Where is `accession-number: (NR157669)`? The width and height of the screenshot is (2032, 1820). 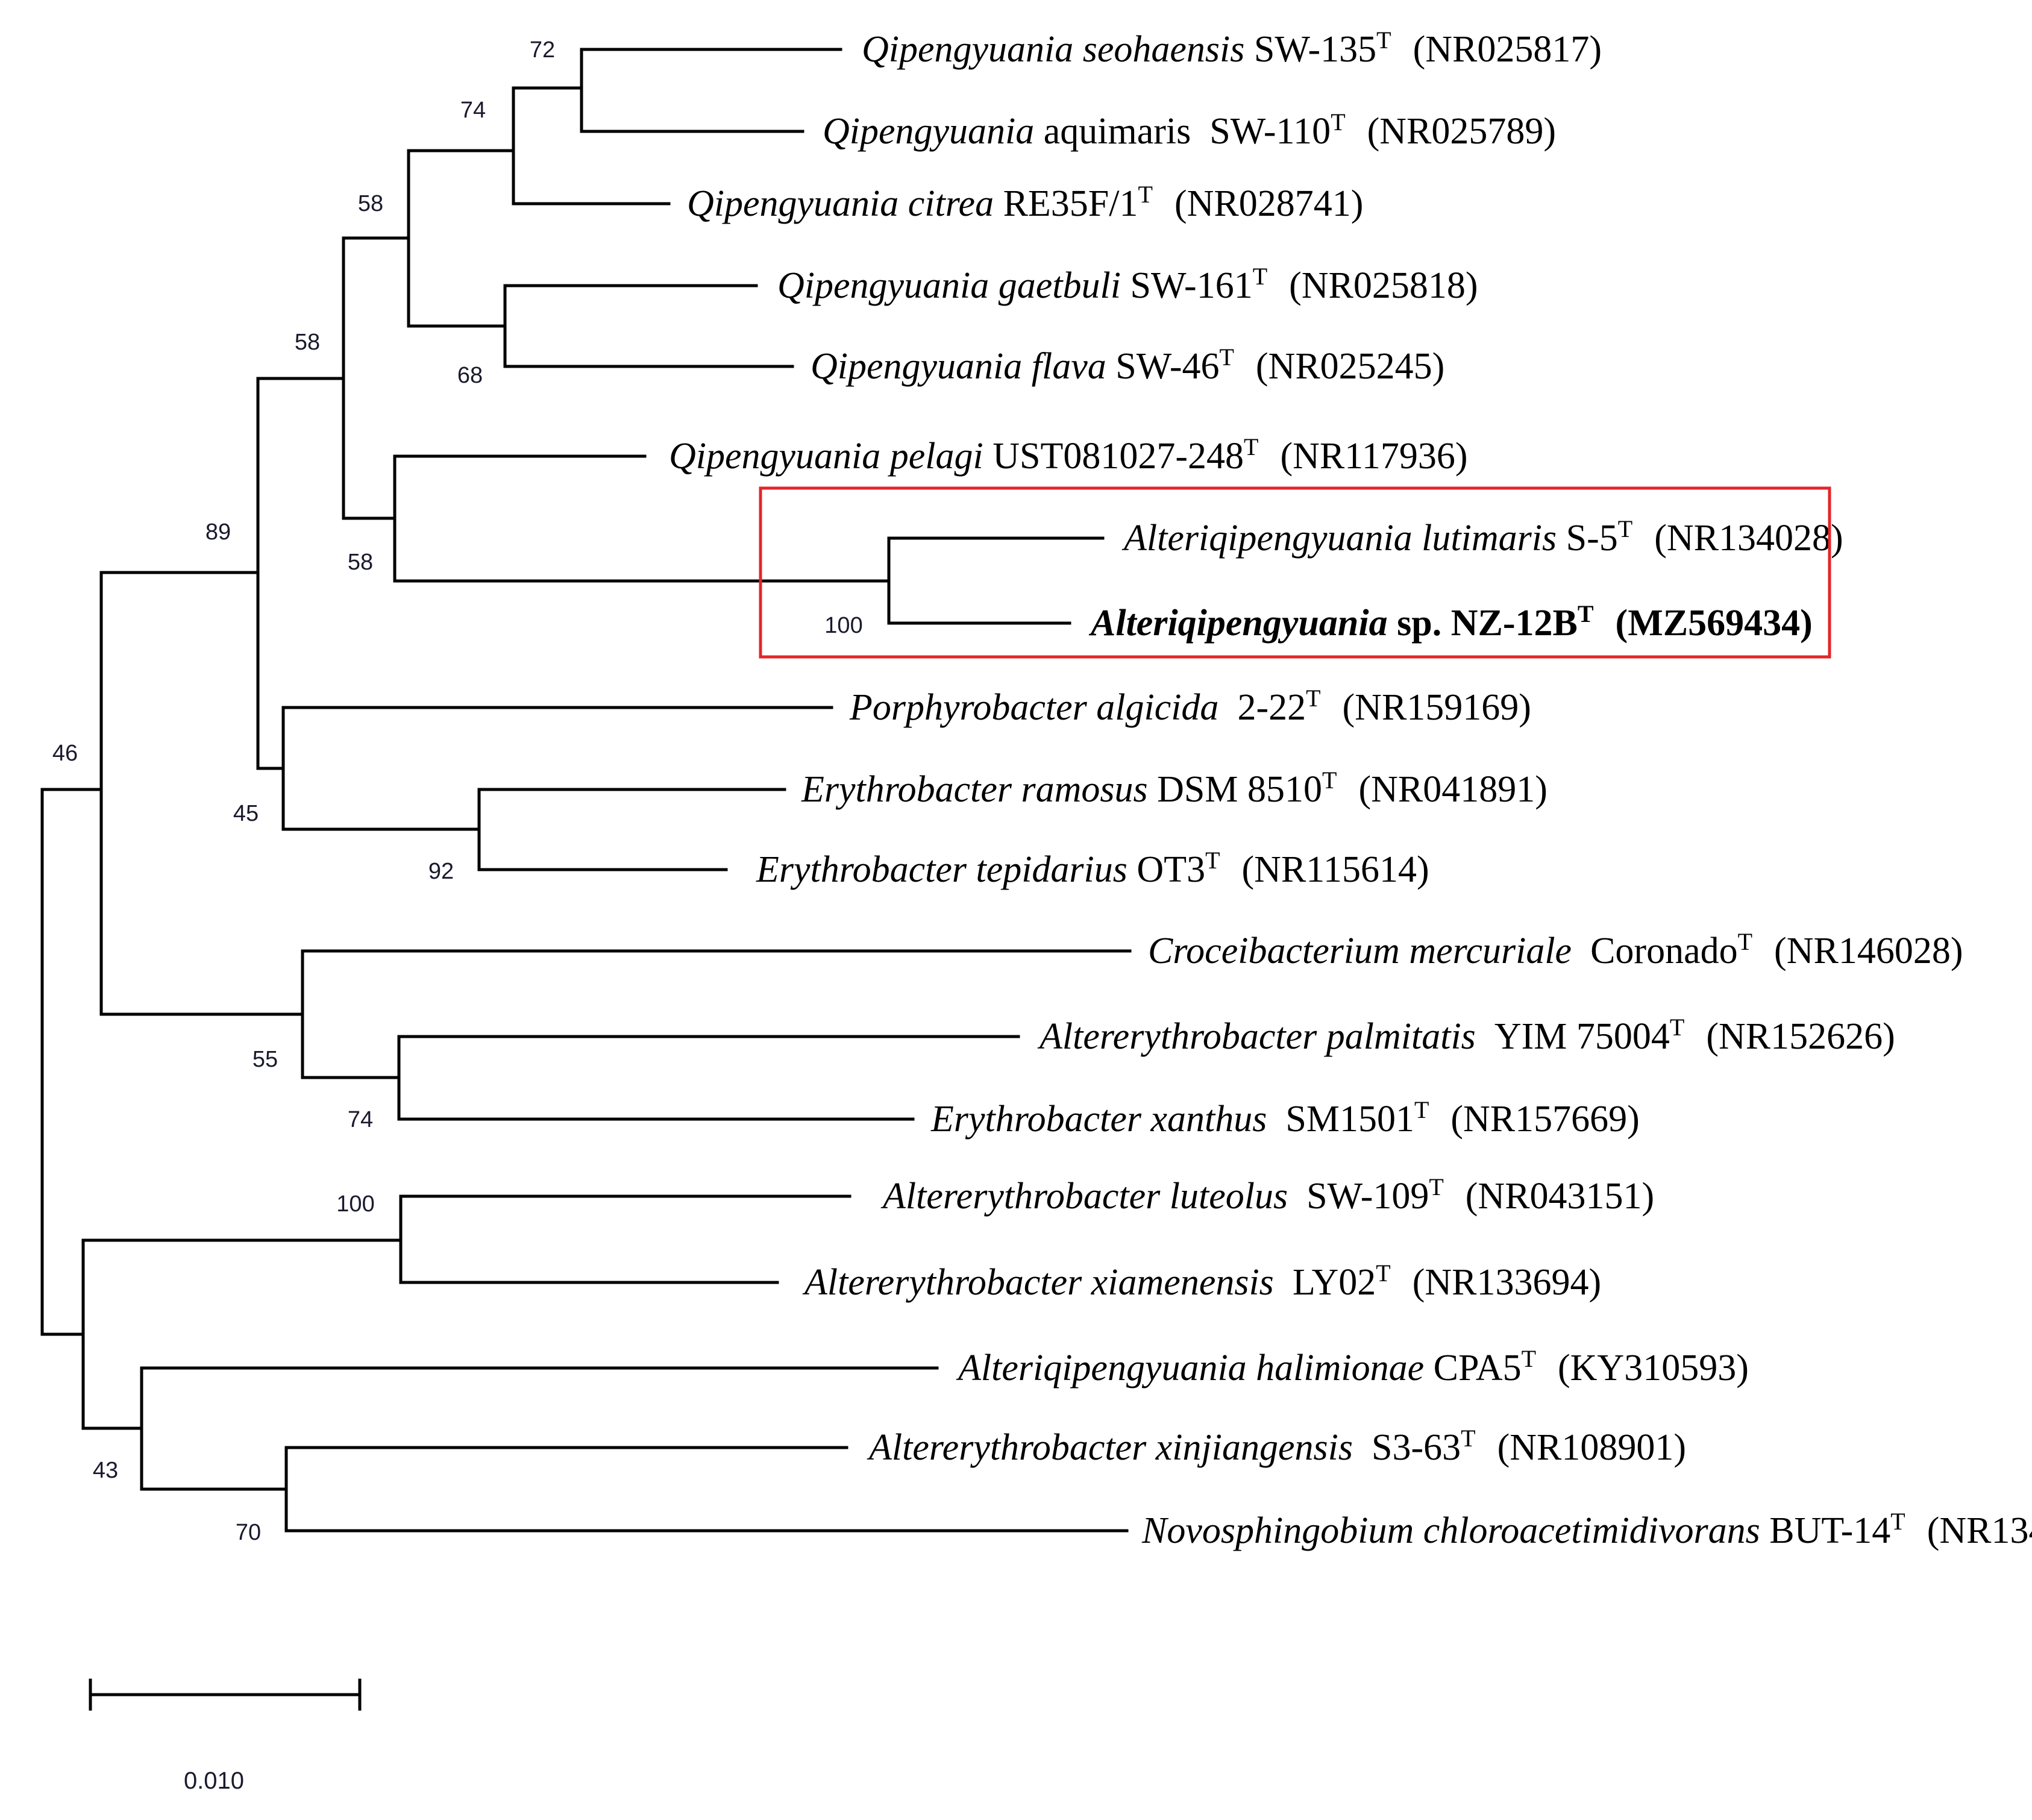 accession-number: (NR157669) is located at coordinates (1544, 1119).